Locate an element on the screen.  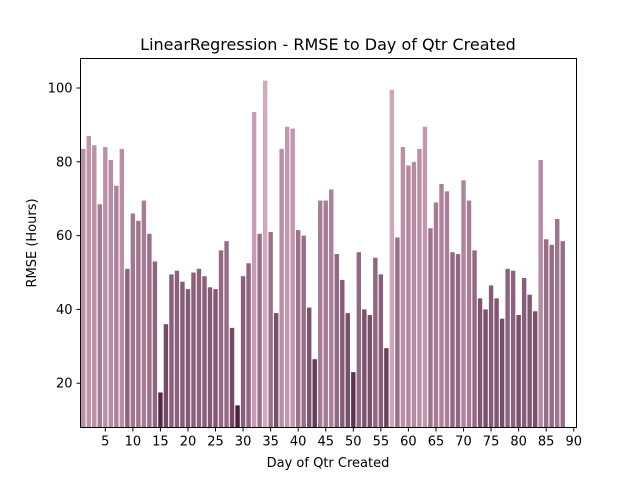
x-tick-label: 45 is located at coordinates (325, 442).